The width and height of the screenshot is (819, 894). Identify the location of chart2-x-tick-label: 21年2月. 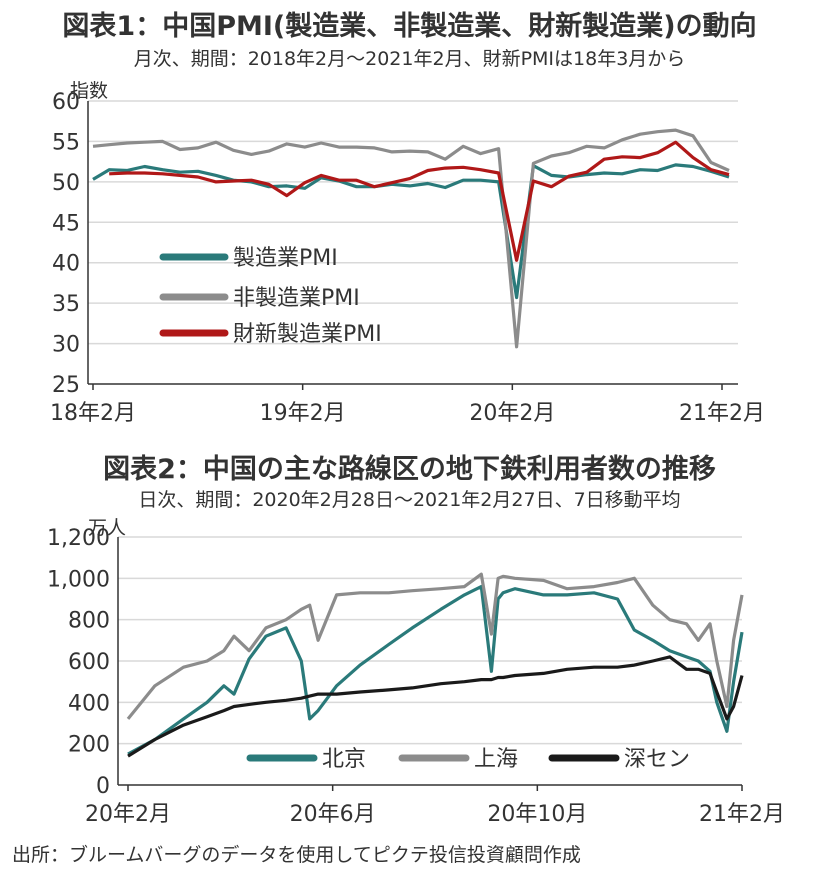
(742, 814).